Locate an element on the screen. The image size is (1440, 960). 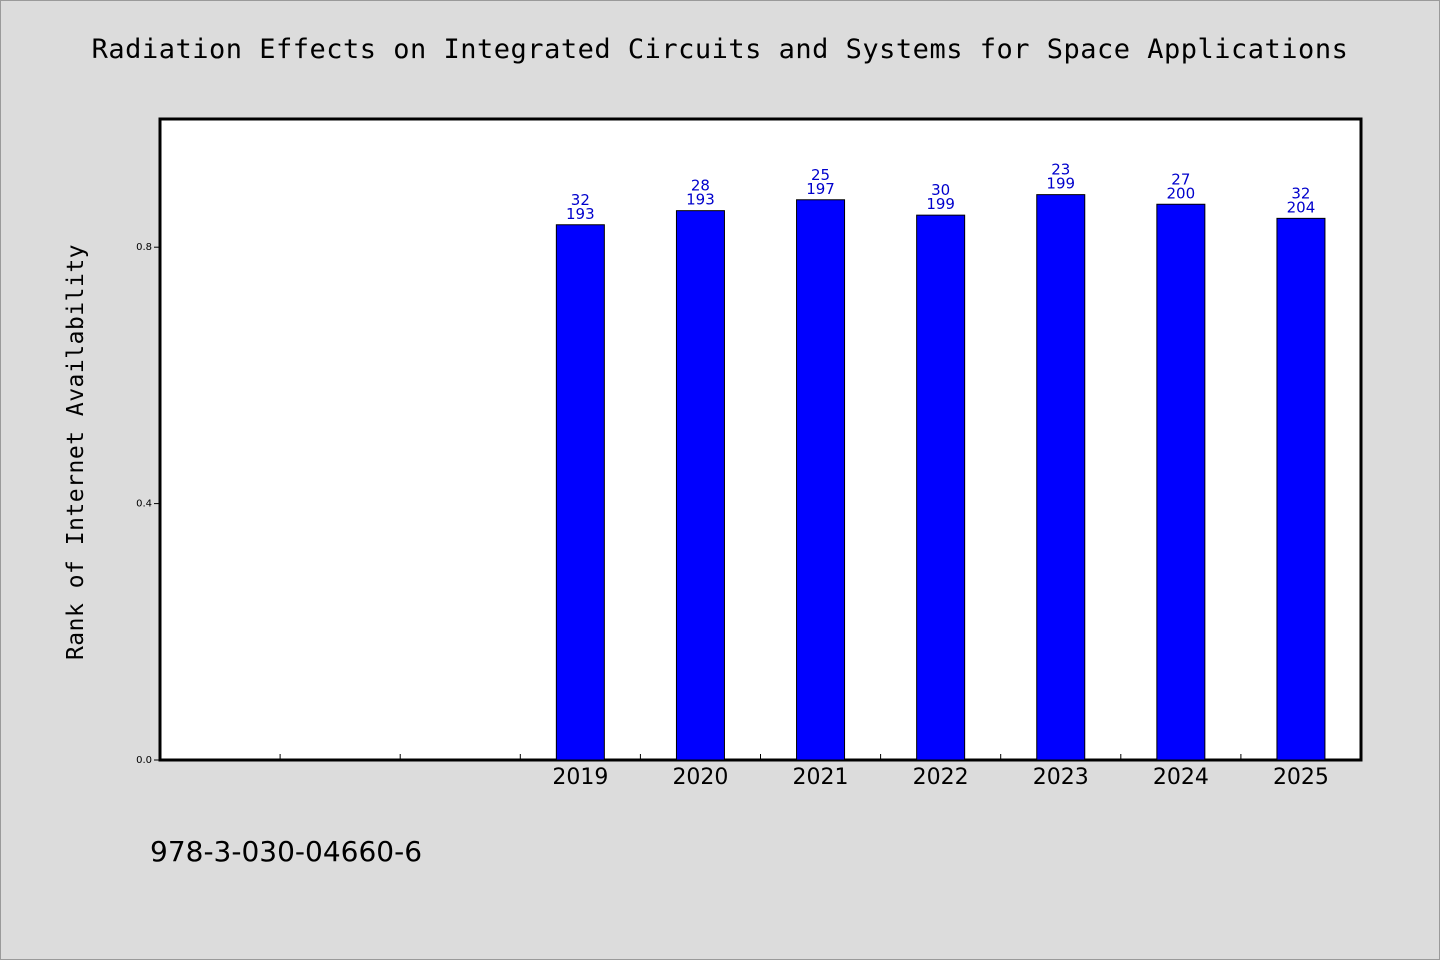
x-category-label: 2023 is located at coordinates (1061, 777).